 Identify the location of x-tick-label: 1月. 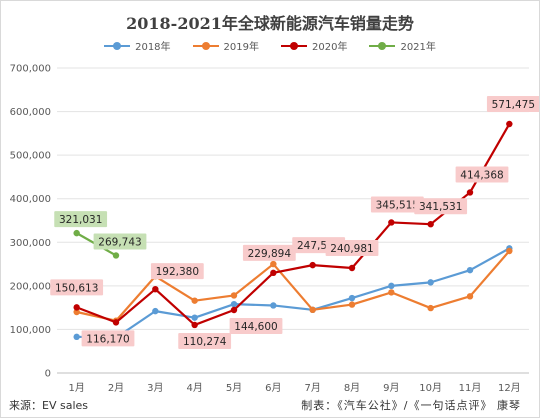
(76, 388).